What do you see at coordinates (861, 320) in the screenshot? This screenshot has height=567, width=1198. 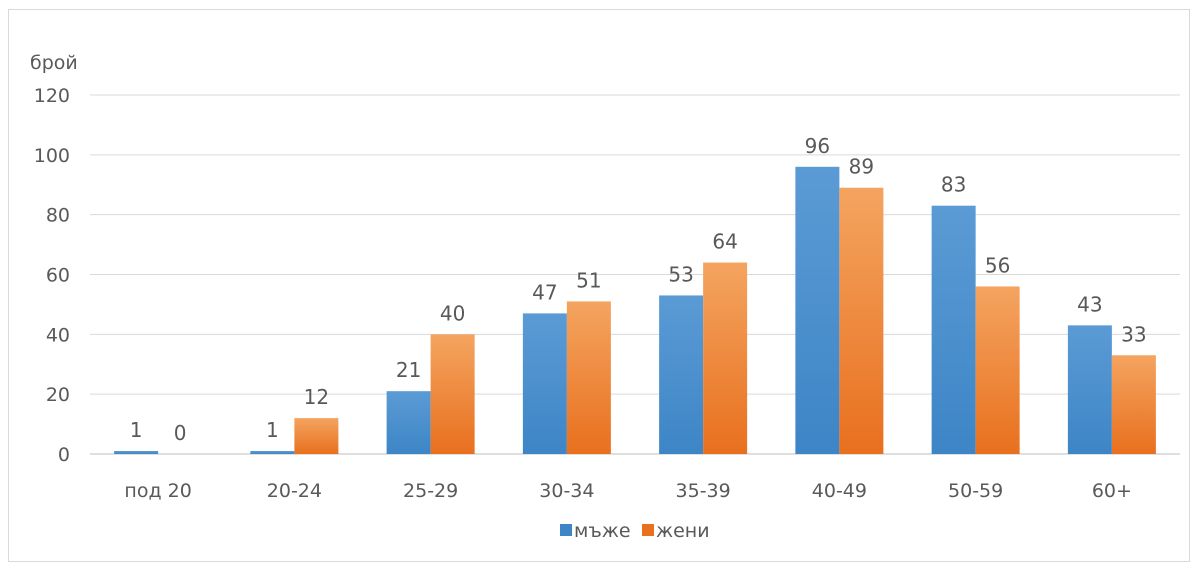 I see `bar-жени-40-49` at bounding box center [861, 320].